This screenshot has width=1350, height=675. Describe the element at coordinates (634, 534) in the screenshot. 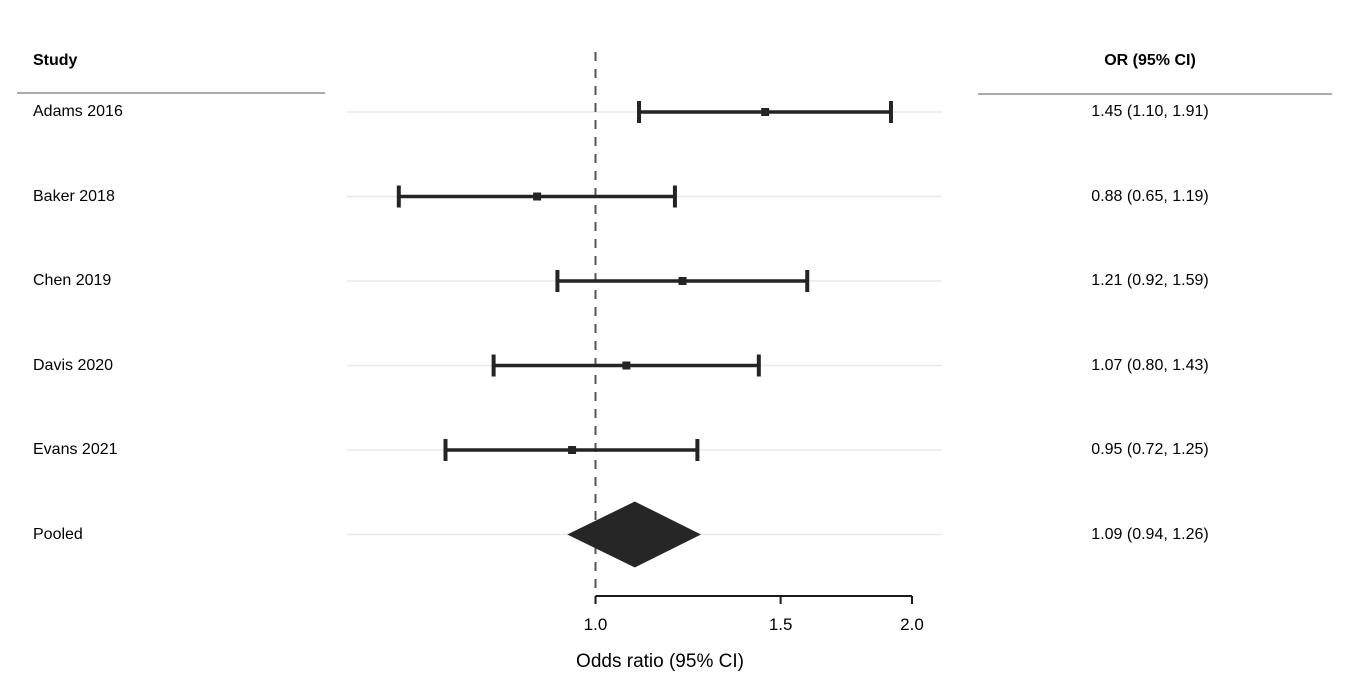

I see `pooled-diamond` at that location.